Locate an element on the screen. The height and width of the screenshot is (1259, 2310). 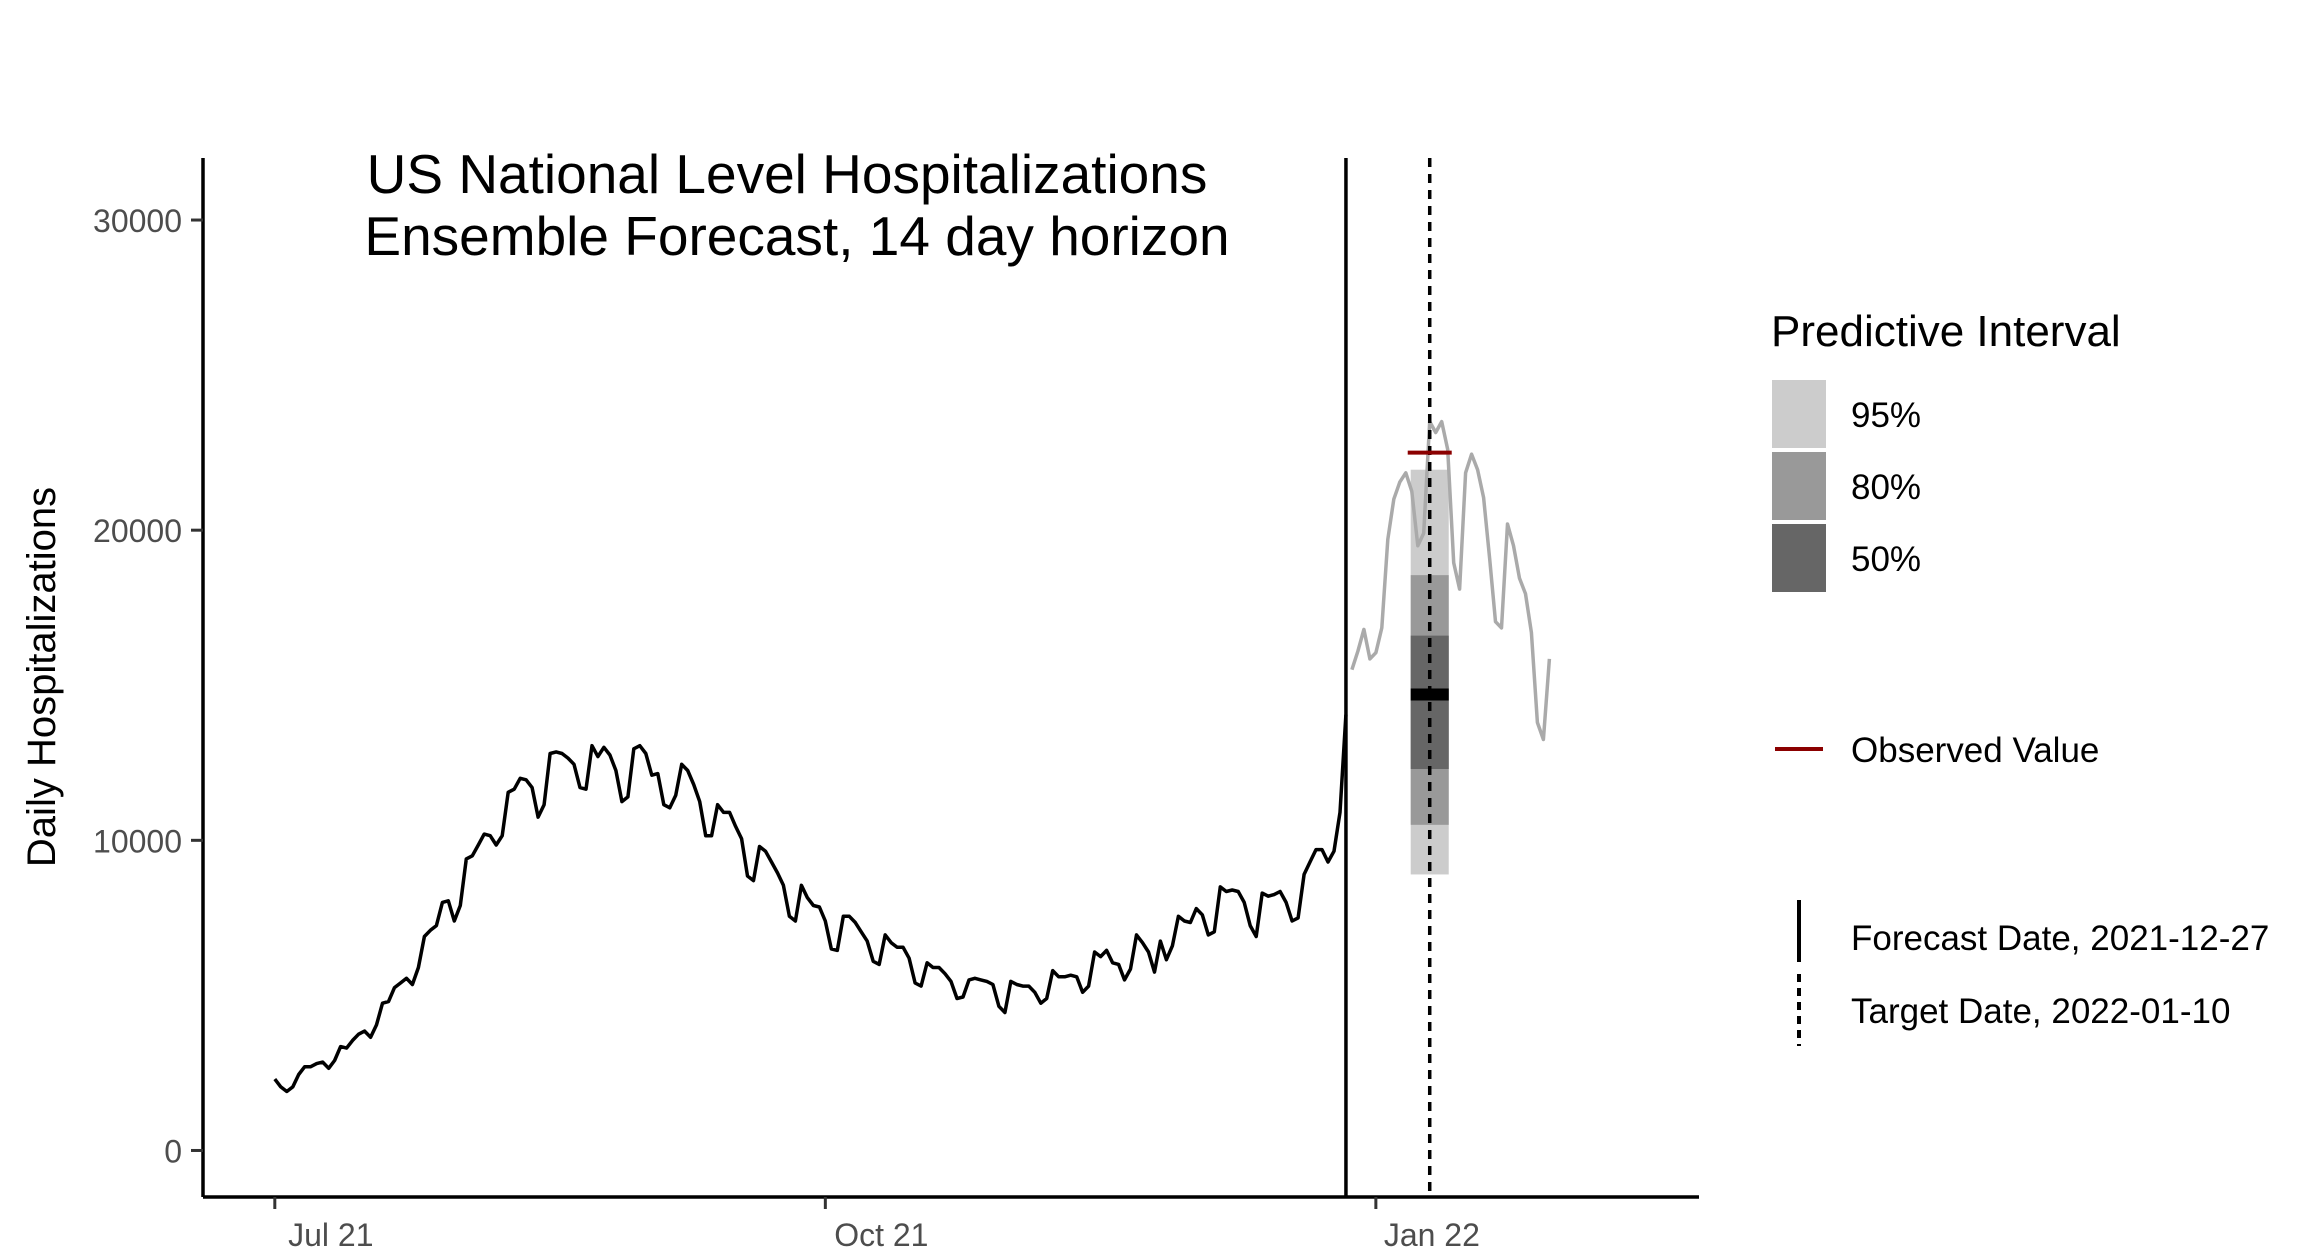
date-markers is located at coordinates (1388, 677).